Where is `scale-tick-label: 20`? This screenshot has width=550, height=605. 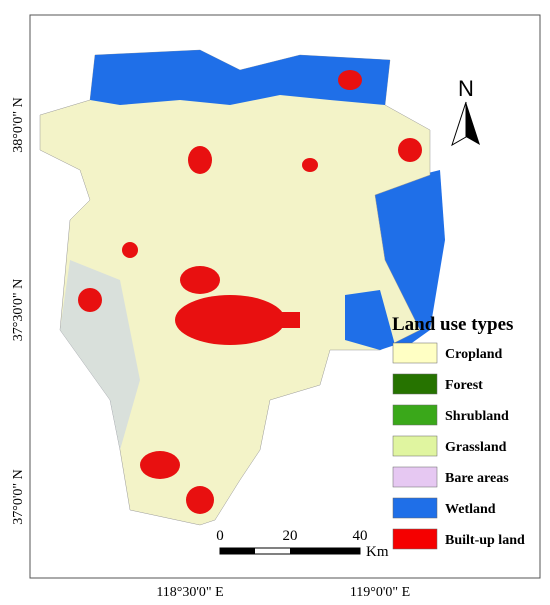 scale-tick-label: 20 is located at coordinates (290, 536).